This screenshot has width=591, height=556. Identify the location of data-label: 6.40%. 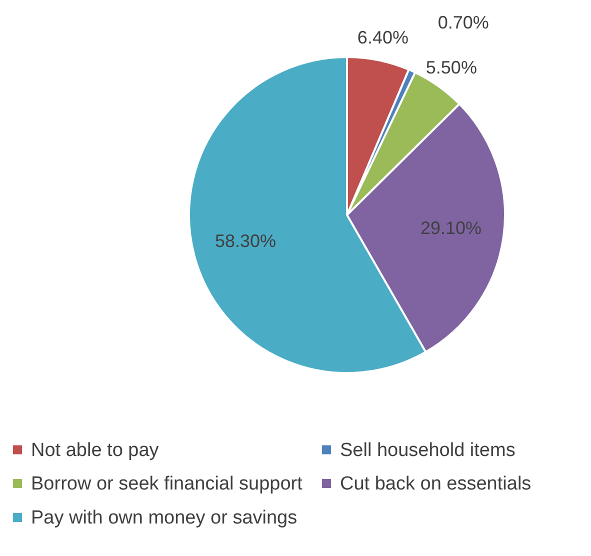
(382, 38).